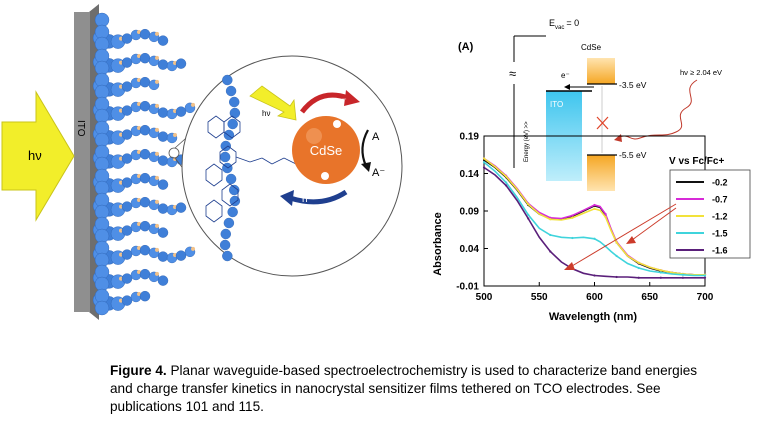 Image resolution: width=760 pixels, height=421 pixels. I want to click on legend-label: -1.6, so click(720, 251).